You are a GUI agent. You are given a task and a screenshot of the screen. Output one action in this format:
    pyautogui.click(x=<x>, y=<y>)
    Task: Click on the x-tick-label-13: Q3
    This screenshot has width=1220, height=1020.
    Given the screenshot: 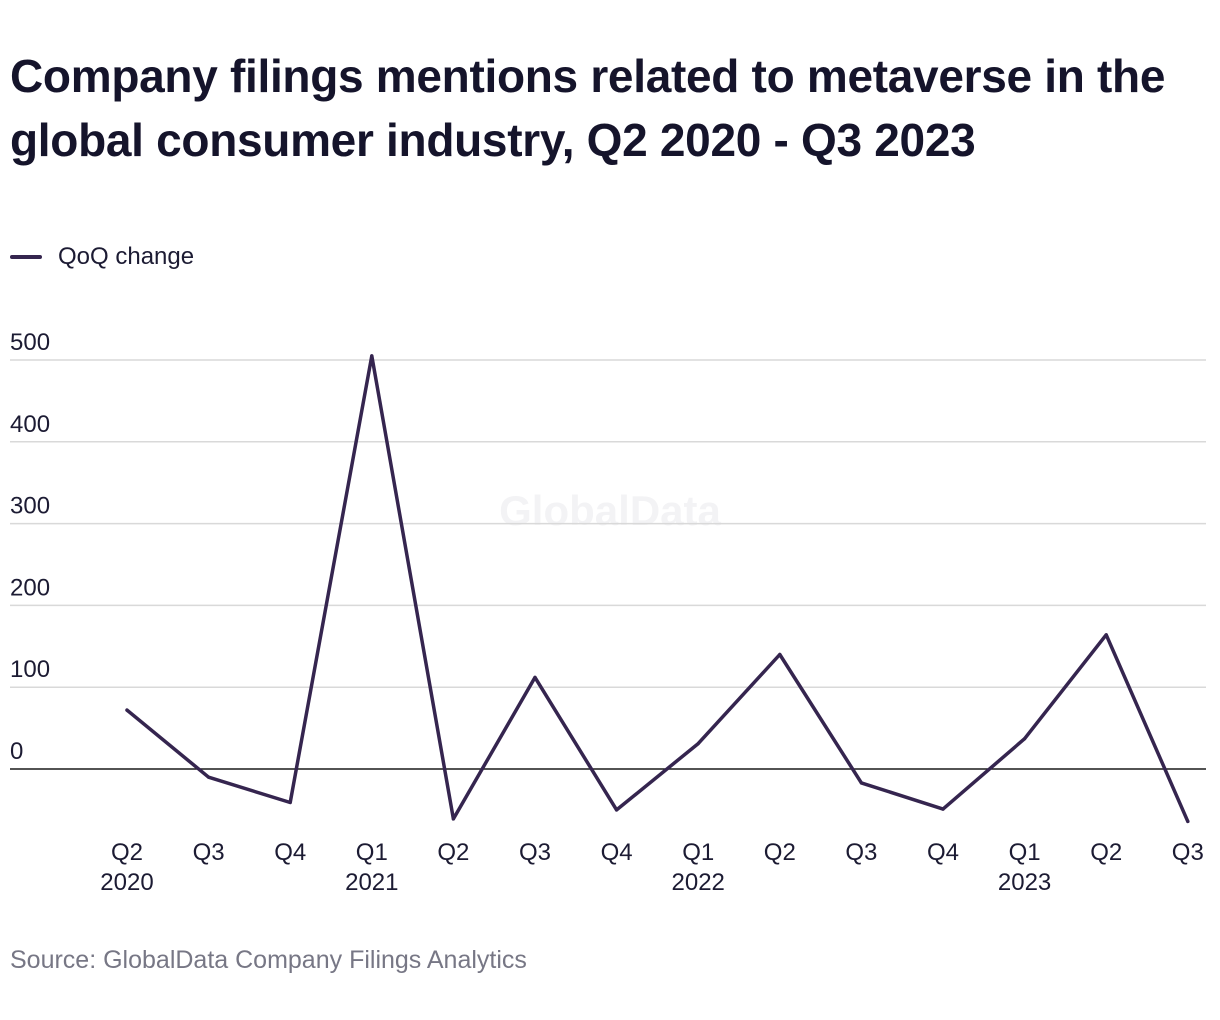 What is the action you would take?
    pyautogui.click(x=1188, y=852)
    